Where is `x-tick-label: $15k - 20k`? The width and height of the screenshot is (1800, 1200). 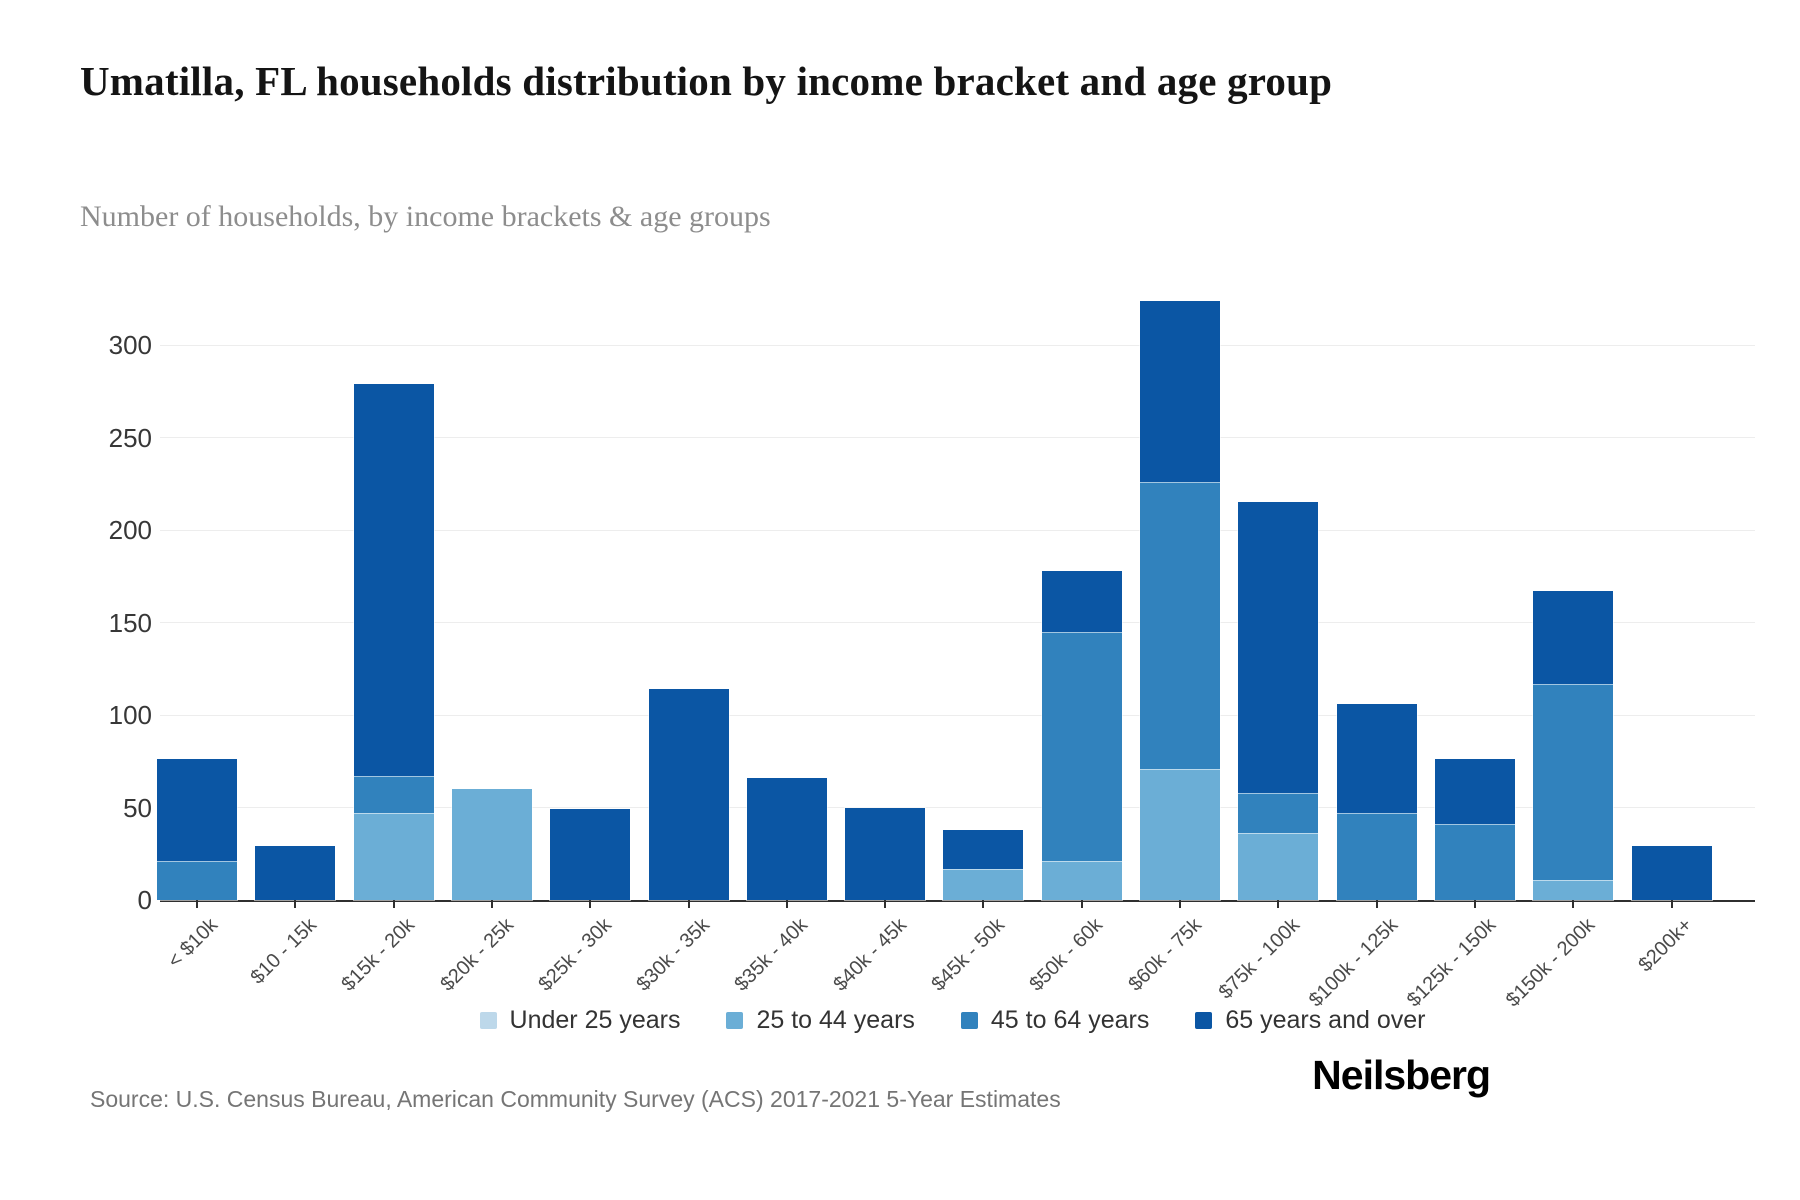
x-tick-label: $15k - 20k is located at coordinates (378, 955).